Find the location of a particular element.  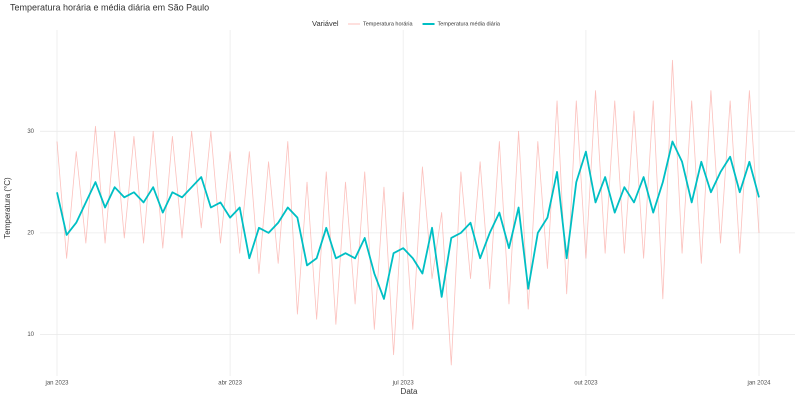

y-tick-label: 10 is located at coordinates (30, 335).